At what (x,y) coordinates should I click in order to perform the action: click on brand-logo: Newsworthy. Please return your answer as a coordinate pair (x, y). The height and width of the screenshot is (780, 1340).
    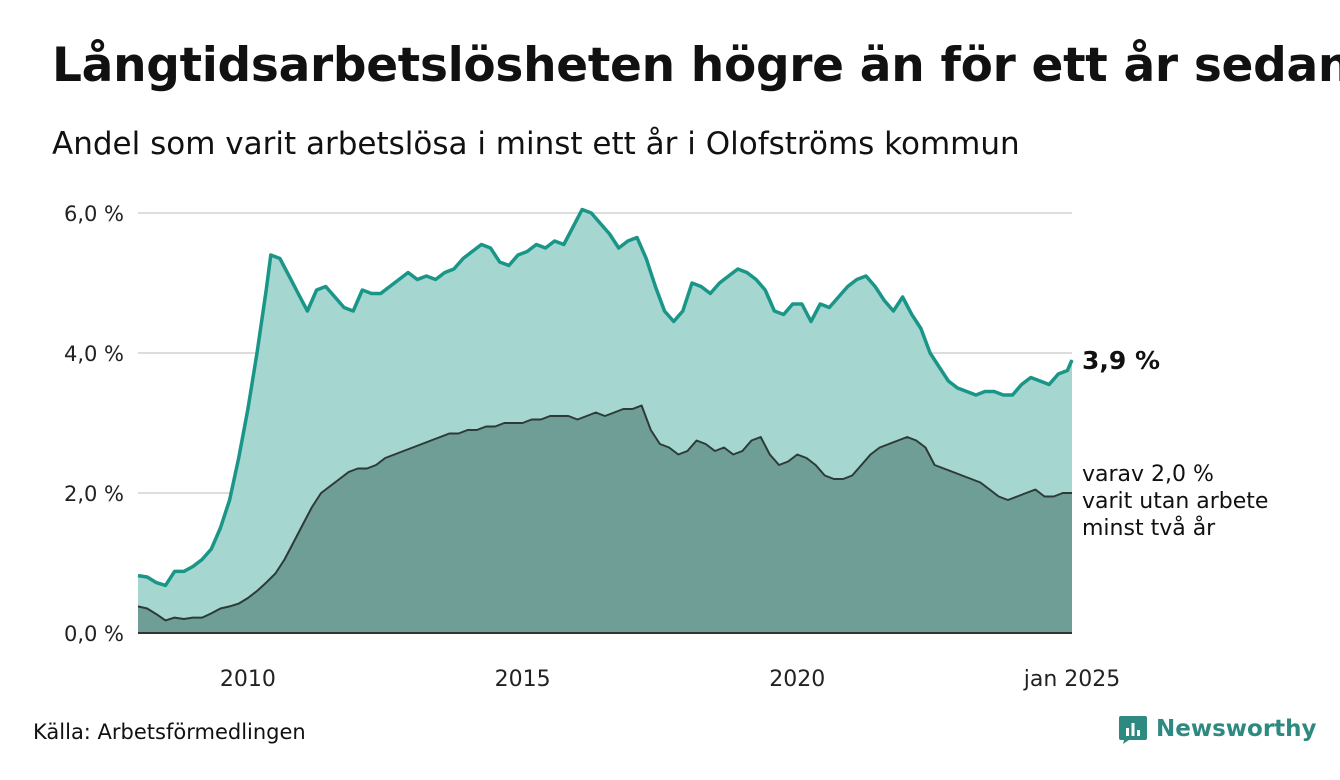
    Looking at the image, I should click on (1217, 729).